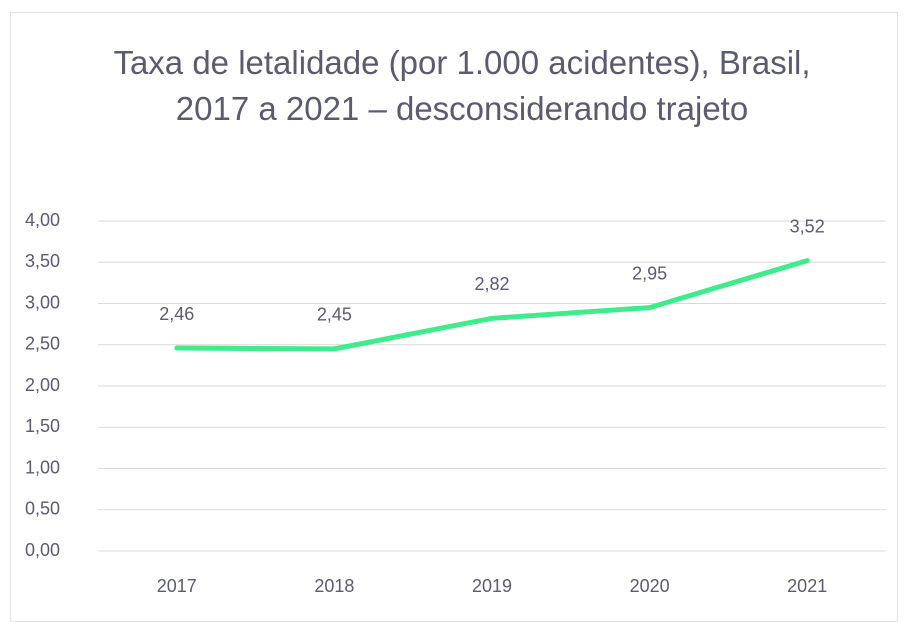 This screenshot has height=622, width=905. I want to click on y-tick-label: 3,00, so click(42, 302).